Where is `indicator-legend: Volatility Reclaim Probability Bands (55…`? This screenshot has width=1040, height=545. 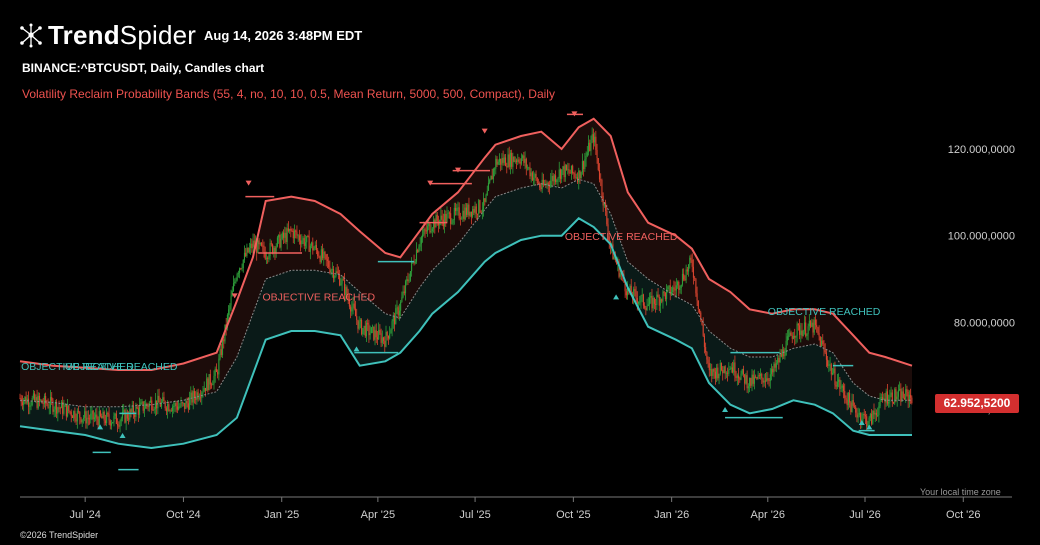 indicator-legend: Volatility Reclaim Probability Bands (55… is located at coordinates (288, 94).